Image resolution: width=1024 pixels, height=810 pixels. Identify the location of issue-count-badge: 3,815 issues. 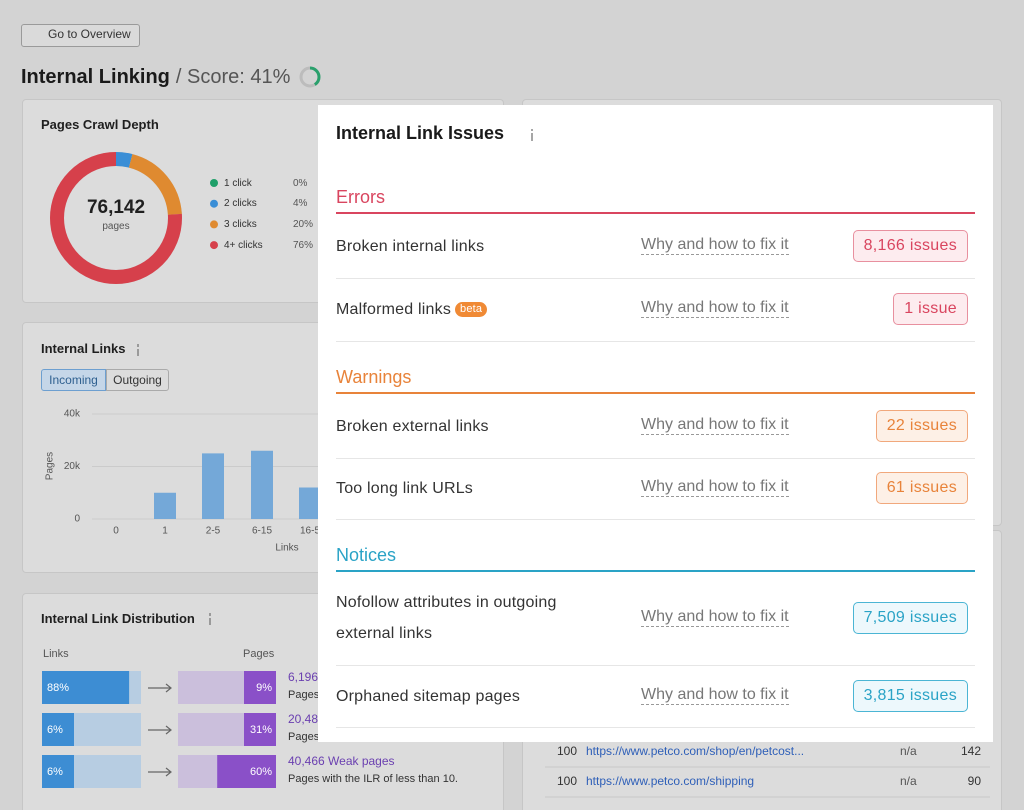
(910, 696).